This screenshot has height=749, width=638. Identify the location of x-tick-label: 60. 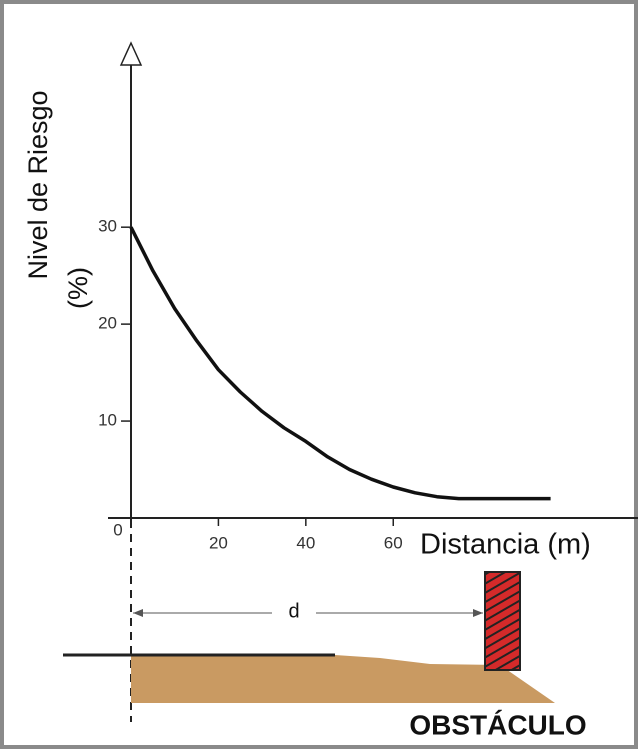
(393, 542).